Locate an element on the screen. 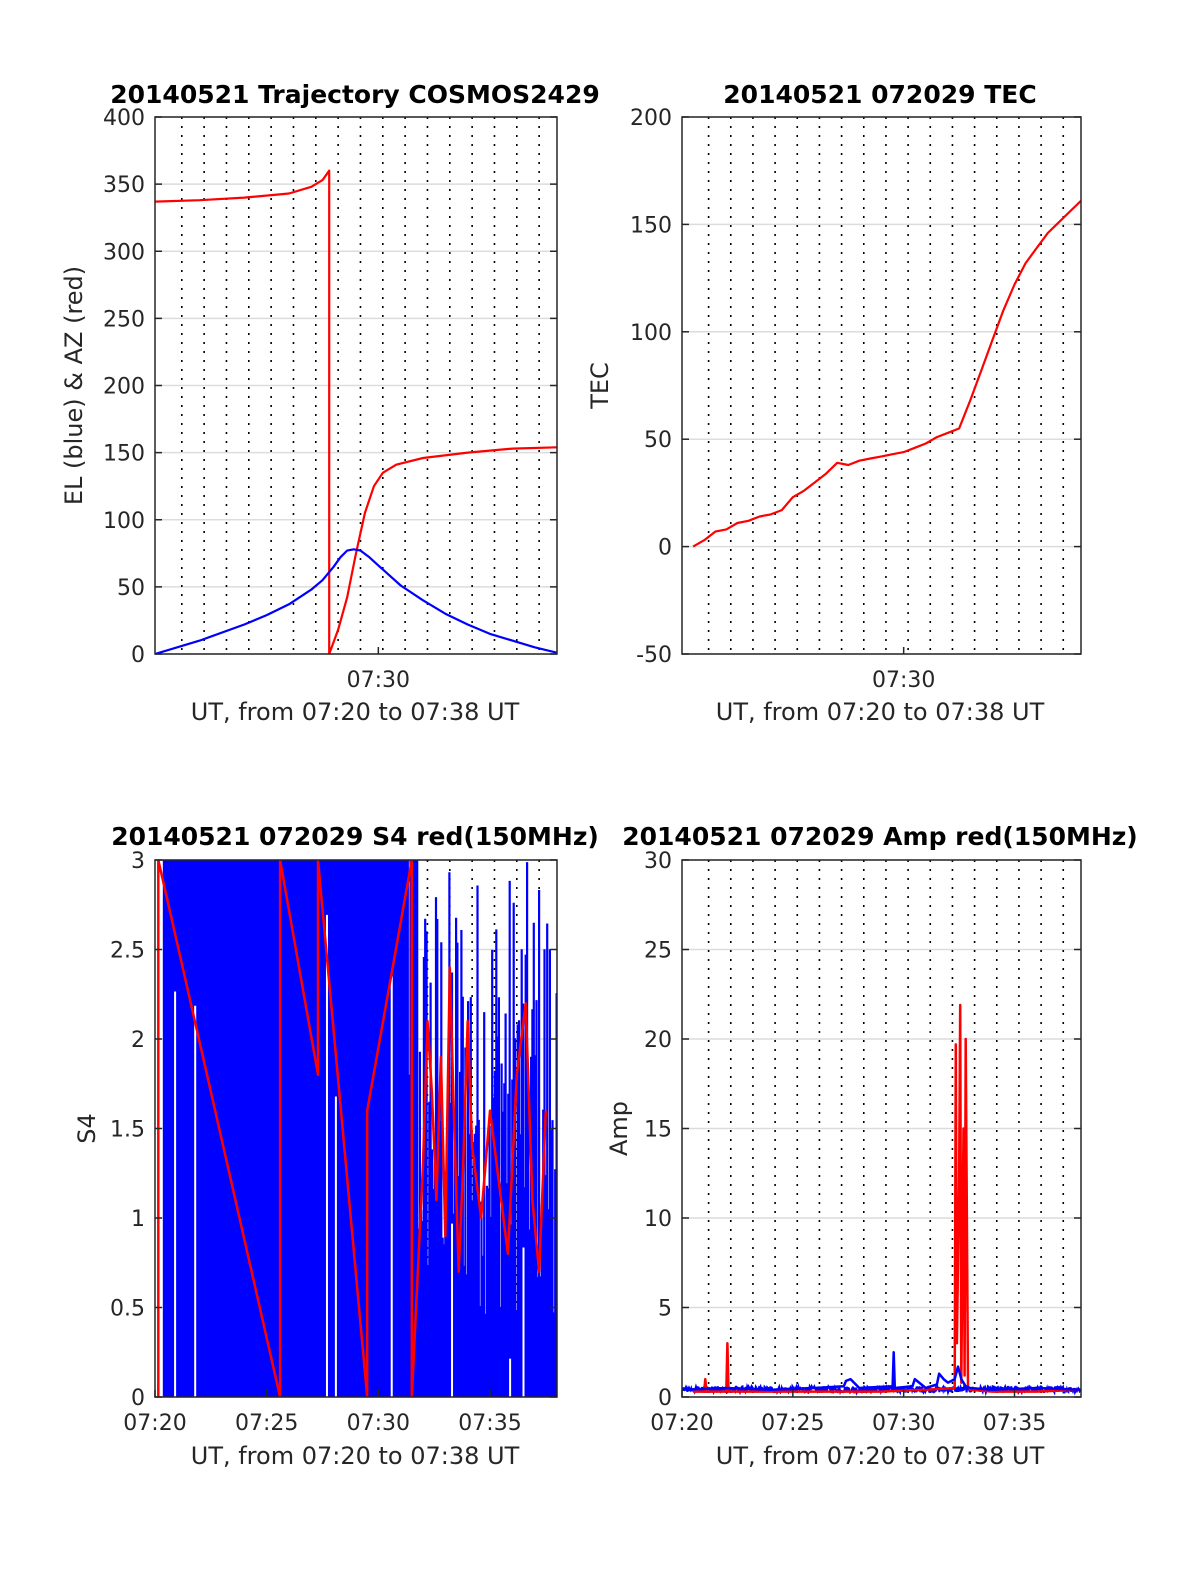 This screenshot has width=1200, height=1575. y-tick-label: 15 is located at coordinates (658, 1130).